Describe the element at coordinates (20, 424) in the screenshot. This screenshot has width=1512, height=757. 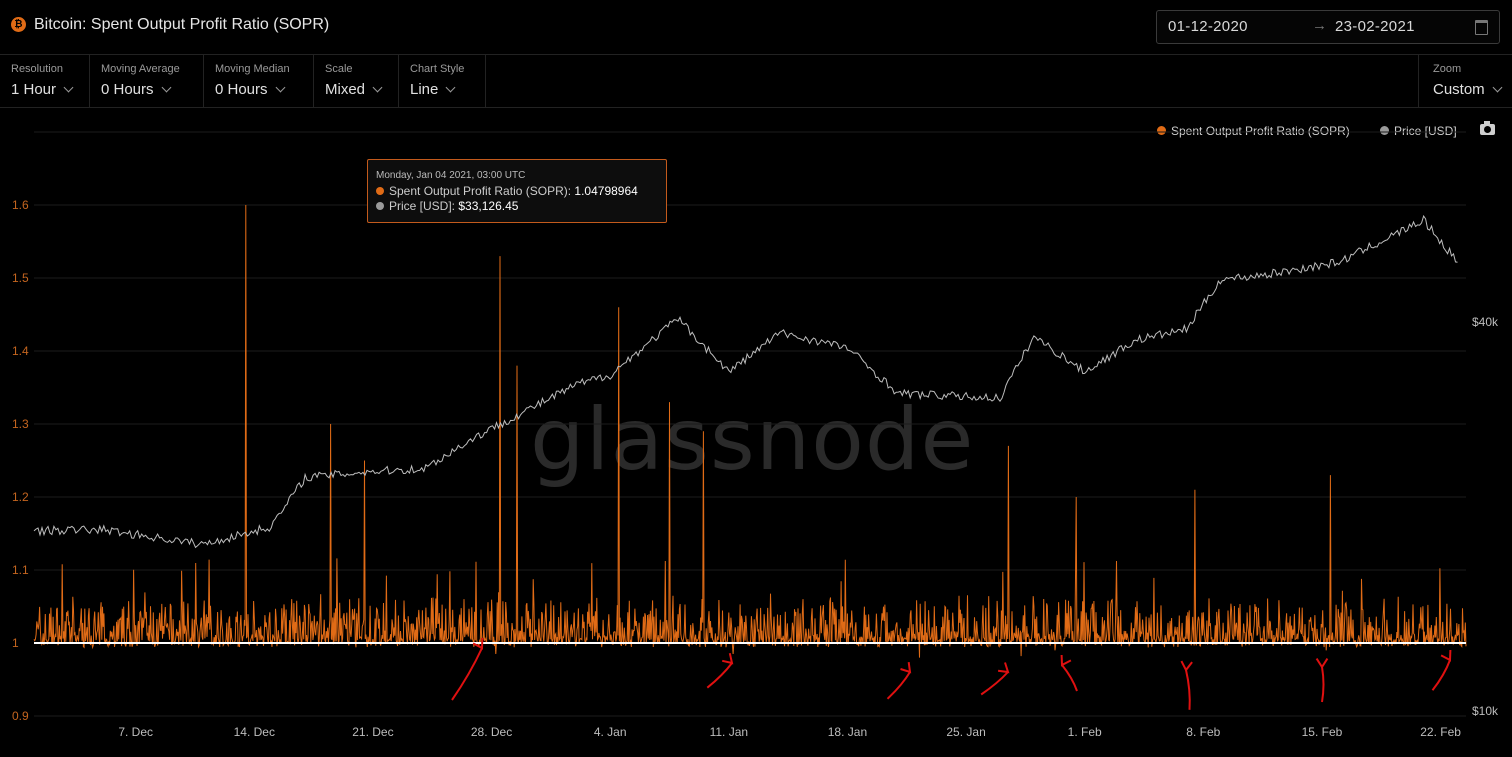
I see `y-tick-label: 1.3` at that location.